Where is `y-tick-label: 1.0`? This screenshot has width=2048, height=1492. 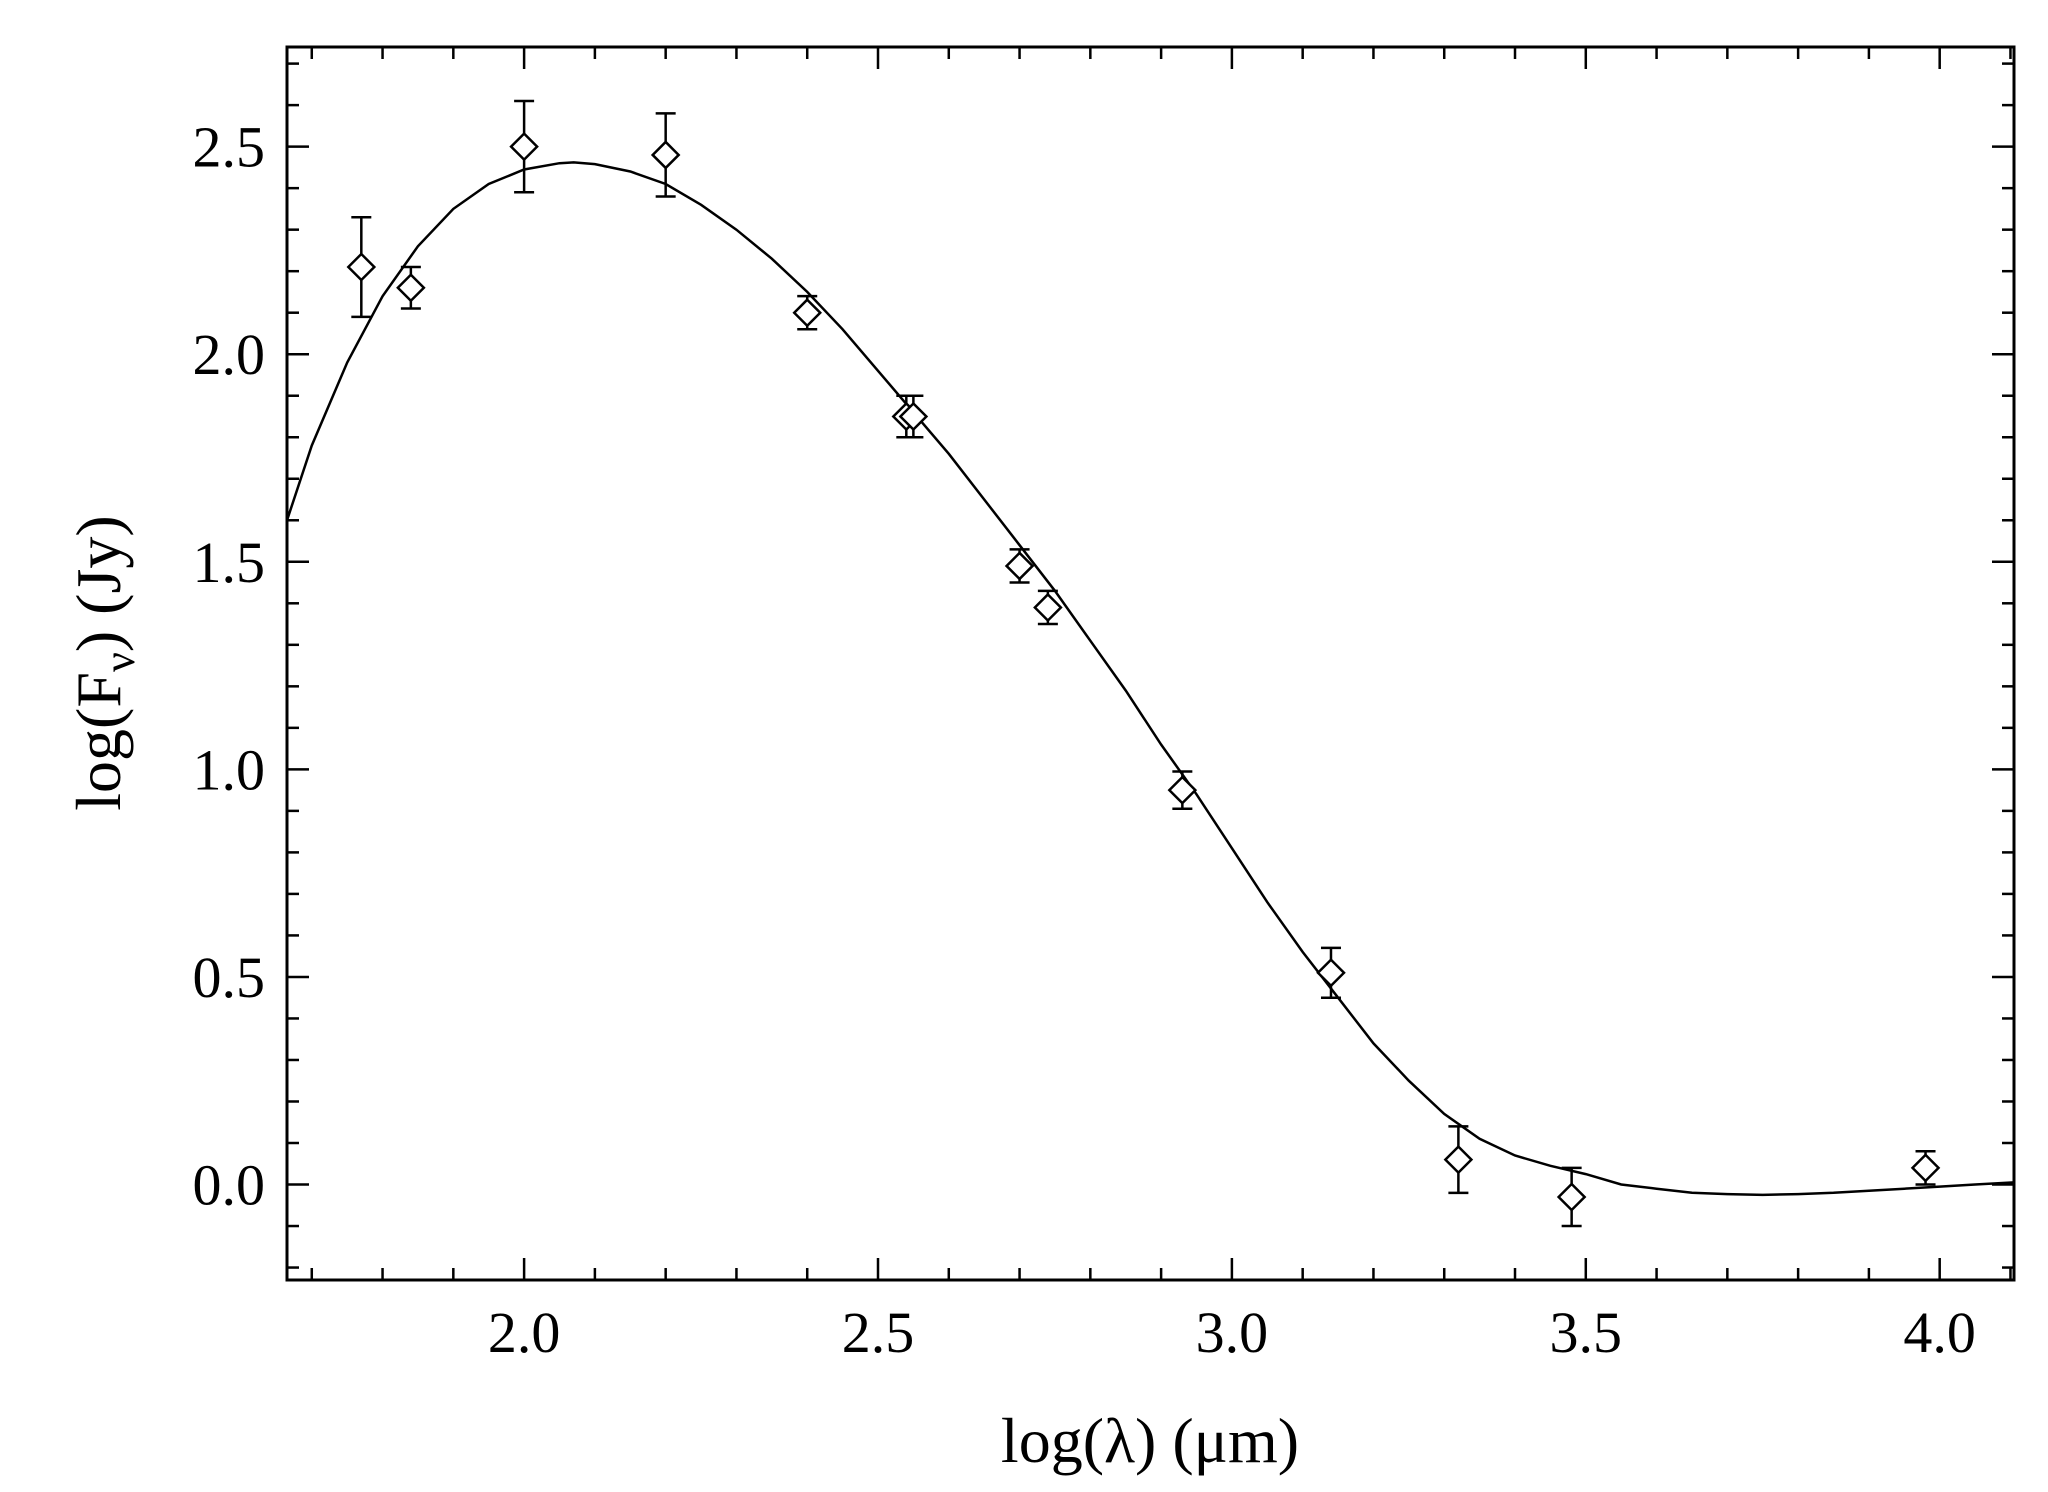
y-tick-label: 1.0 is located at coordinates (229, 769).